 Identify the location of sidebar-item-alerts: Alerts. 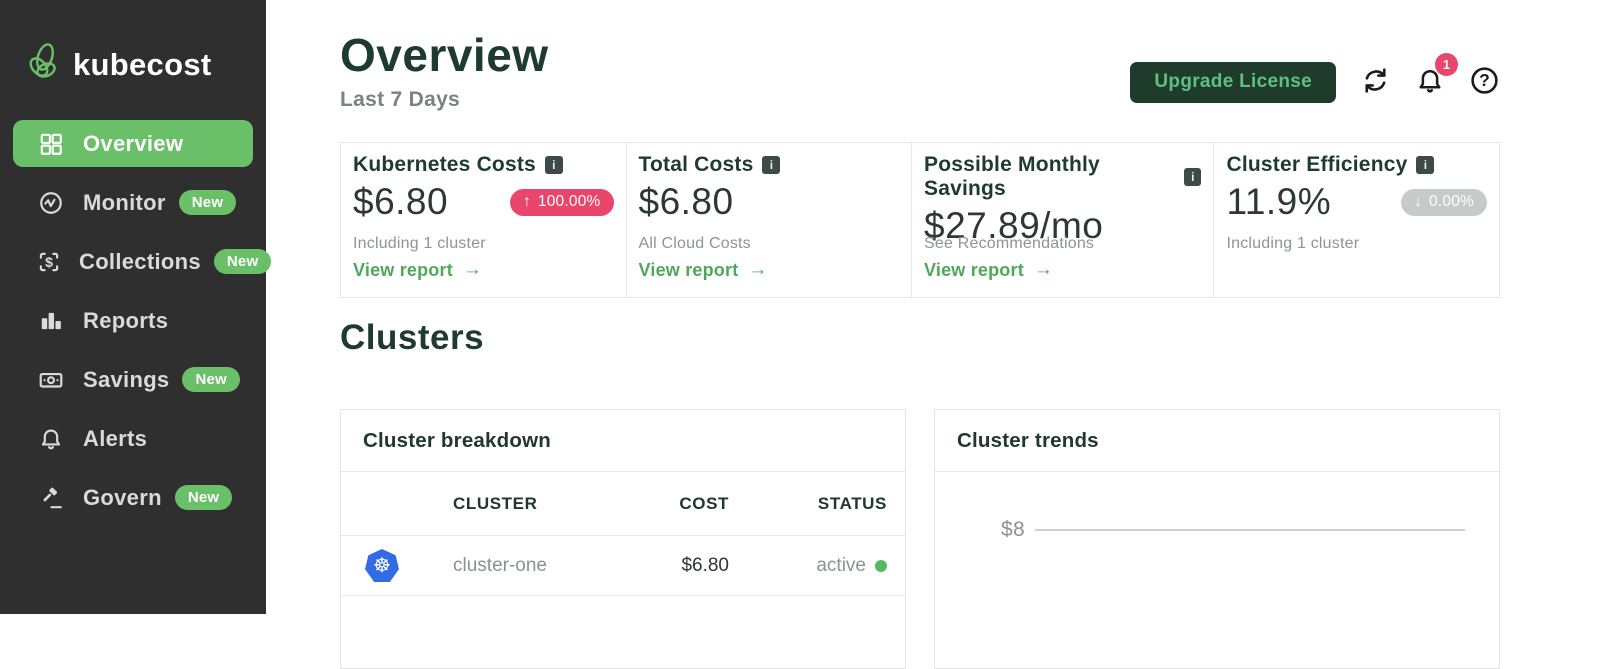
(133, 438).